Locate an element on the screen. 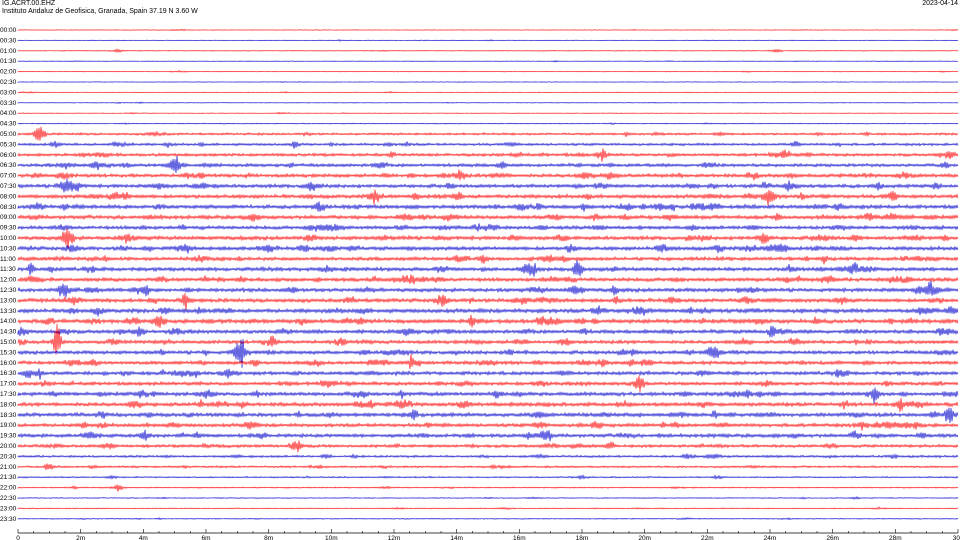  row-label-1330: 13:30 is located at coordinates (8, 311).